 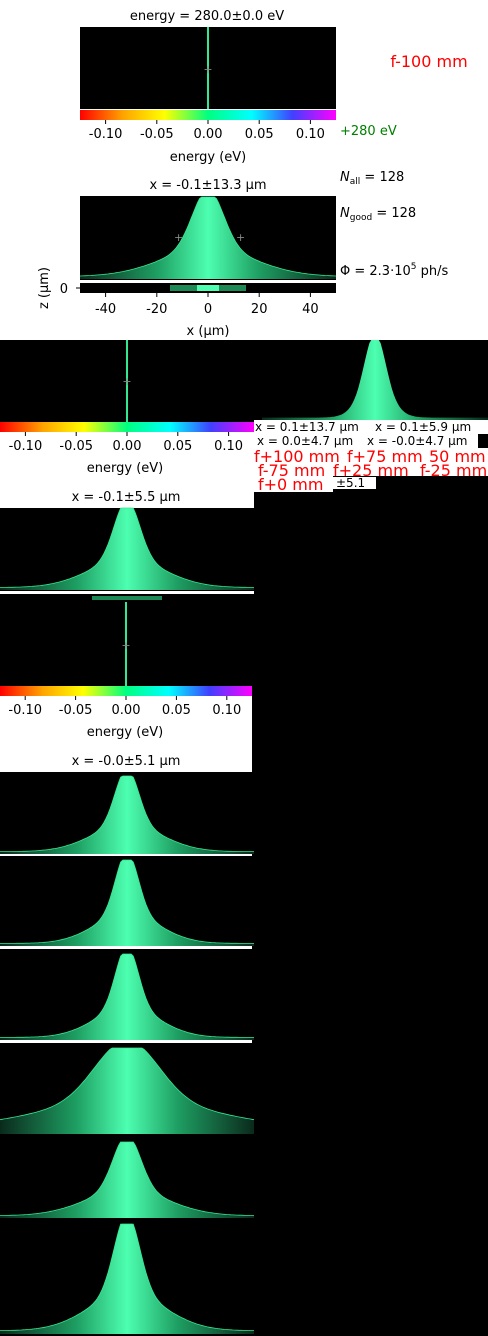 What do you see at coordinates (207, 69) in the screenshot?
I see `energy-centroid-marker: +` at bounding box center [207, 69].